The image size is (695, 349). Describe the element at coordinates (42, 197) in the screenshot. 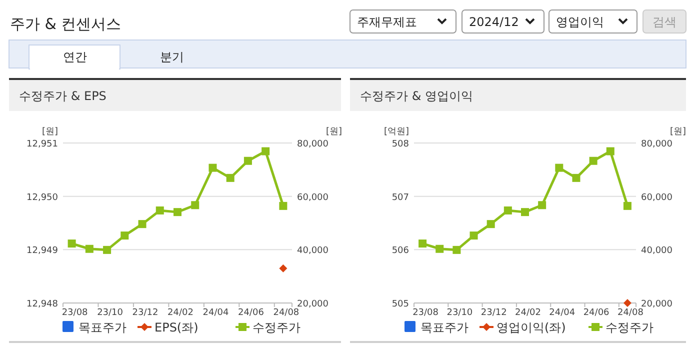

I see `y-tick-label: 12,950` at that location.